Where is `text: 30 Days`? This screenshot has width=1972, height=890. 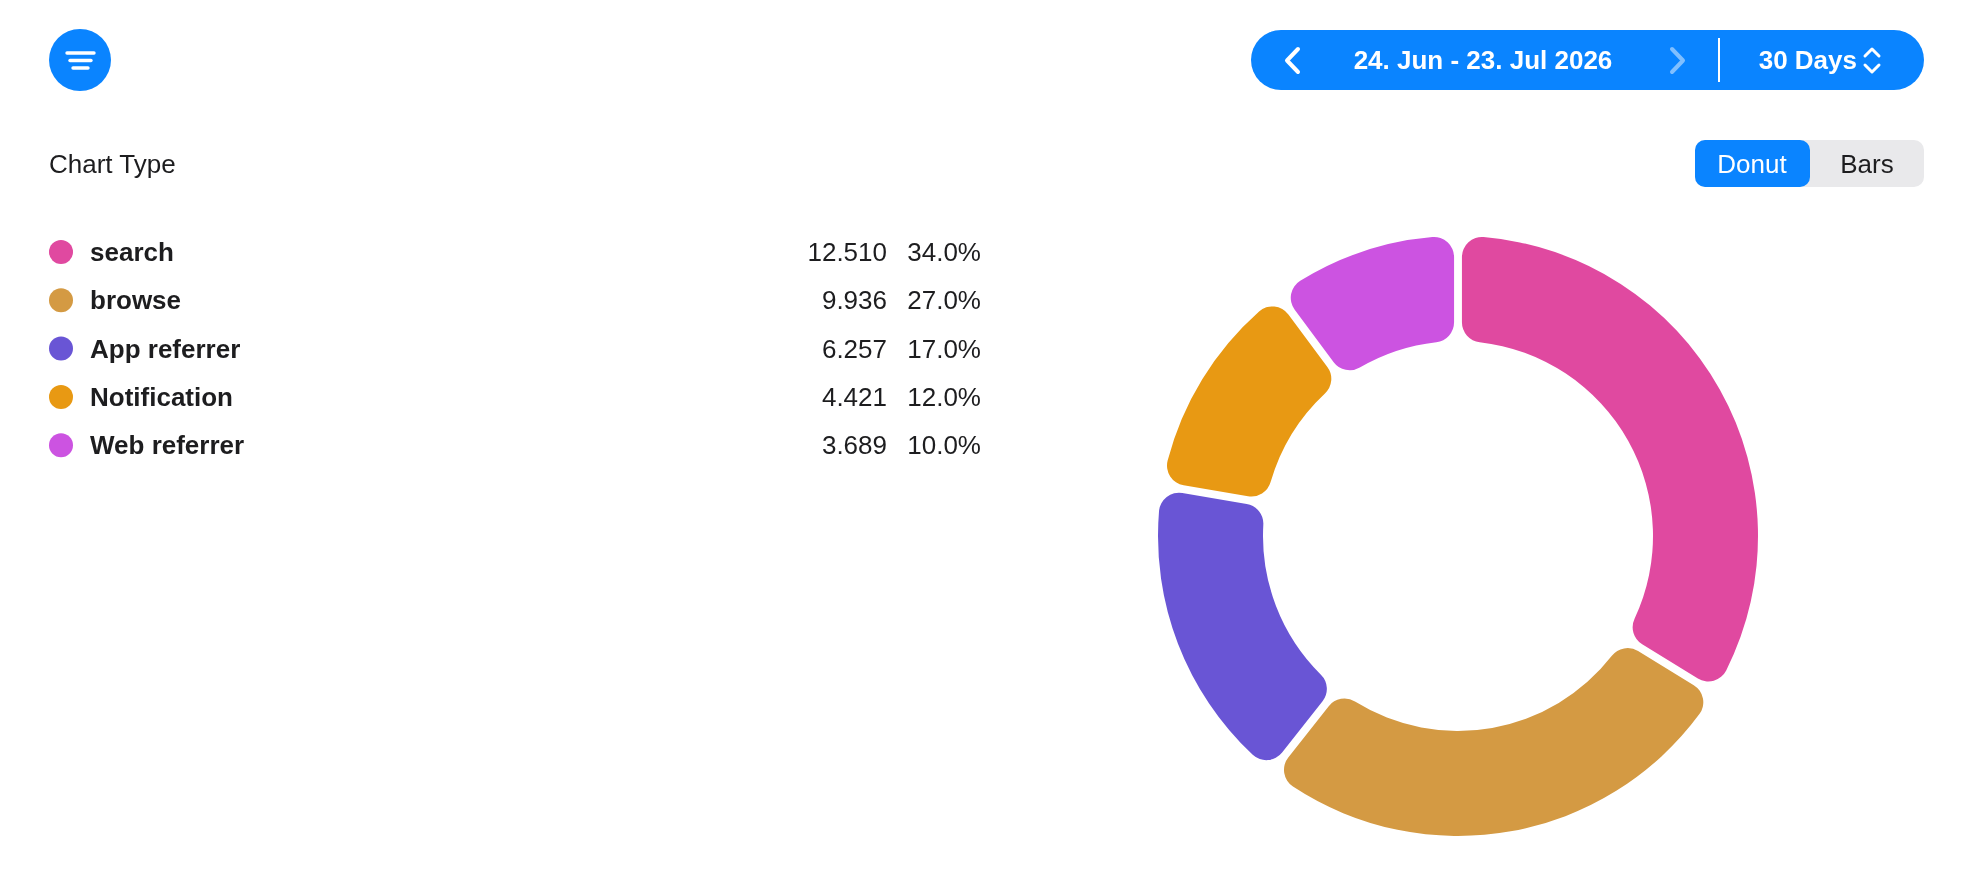
text: 30 Days is located at coordinates (1807, 60).